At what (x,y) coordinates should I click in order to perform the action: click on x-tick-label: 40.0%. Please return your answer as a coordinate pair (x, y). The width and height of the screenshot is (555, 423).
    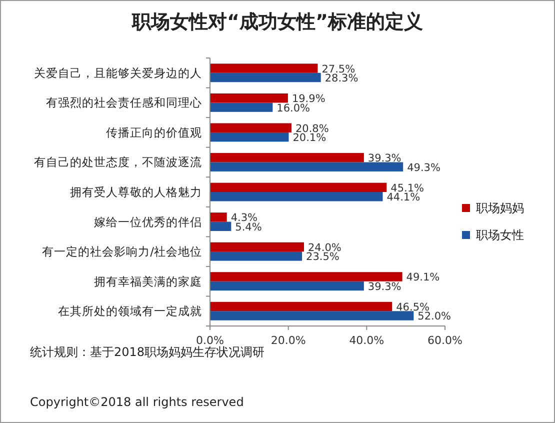
    Looking at the image, I should click on (366, 340).